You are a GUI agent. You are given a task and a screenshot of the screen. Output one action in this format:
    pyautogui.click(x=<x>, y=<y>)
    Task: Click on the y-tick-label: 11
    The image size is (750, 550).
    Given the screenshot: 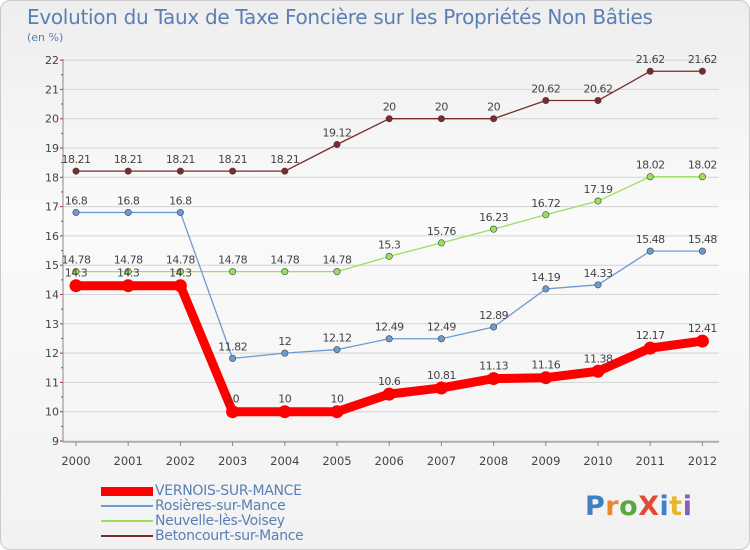 What is the action you would take?
    pyautogui.click(x=52, y=382)
    